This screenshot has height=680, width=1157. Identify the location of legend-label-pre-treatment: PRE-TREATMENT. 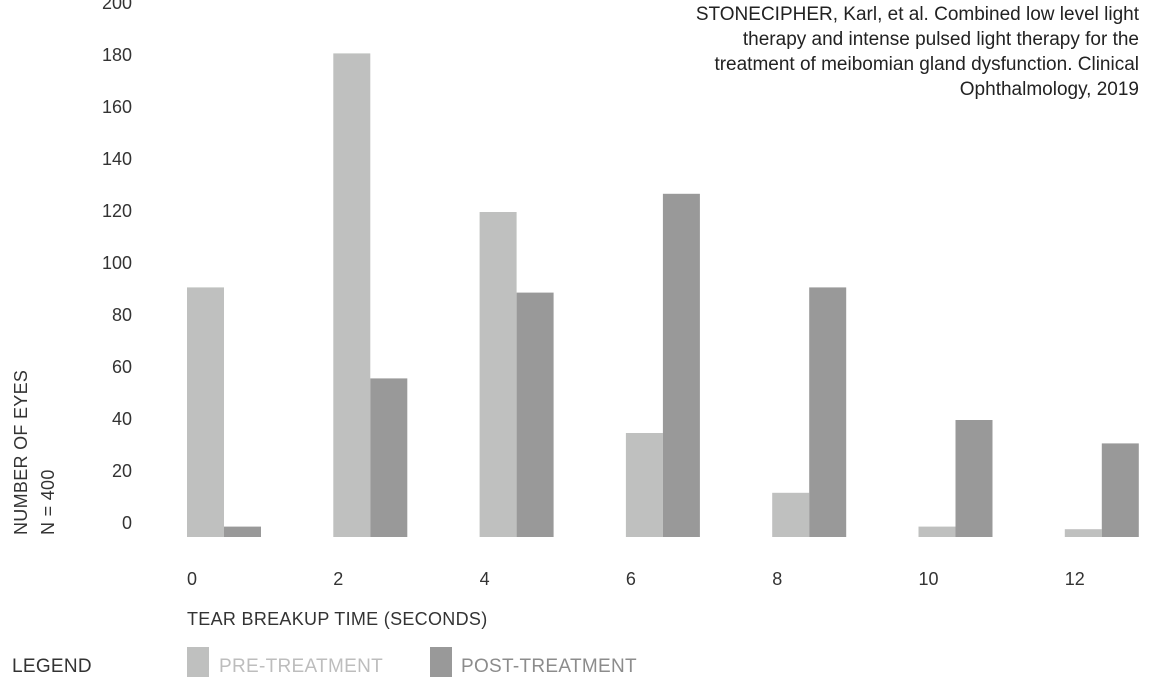
(301, 666).